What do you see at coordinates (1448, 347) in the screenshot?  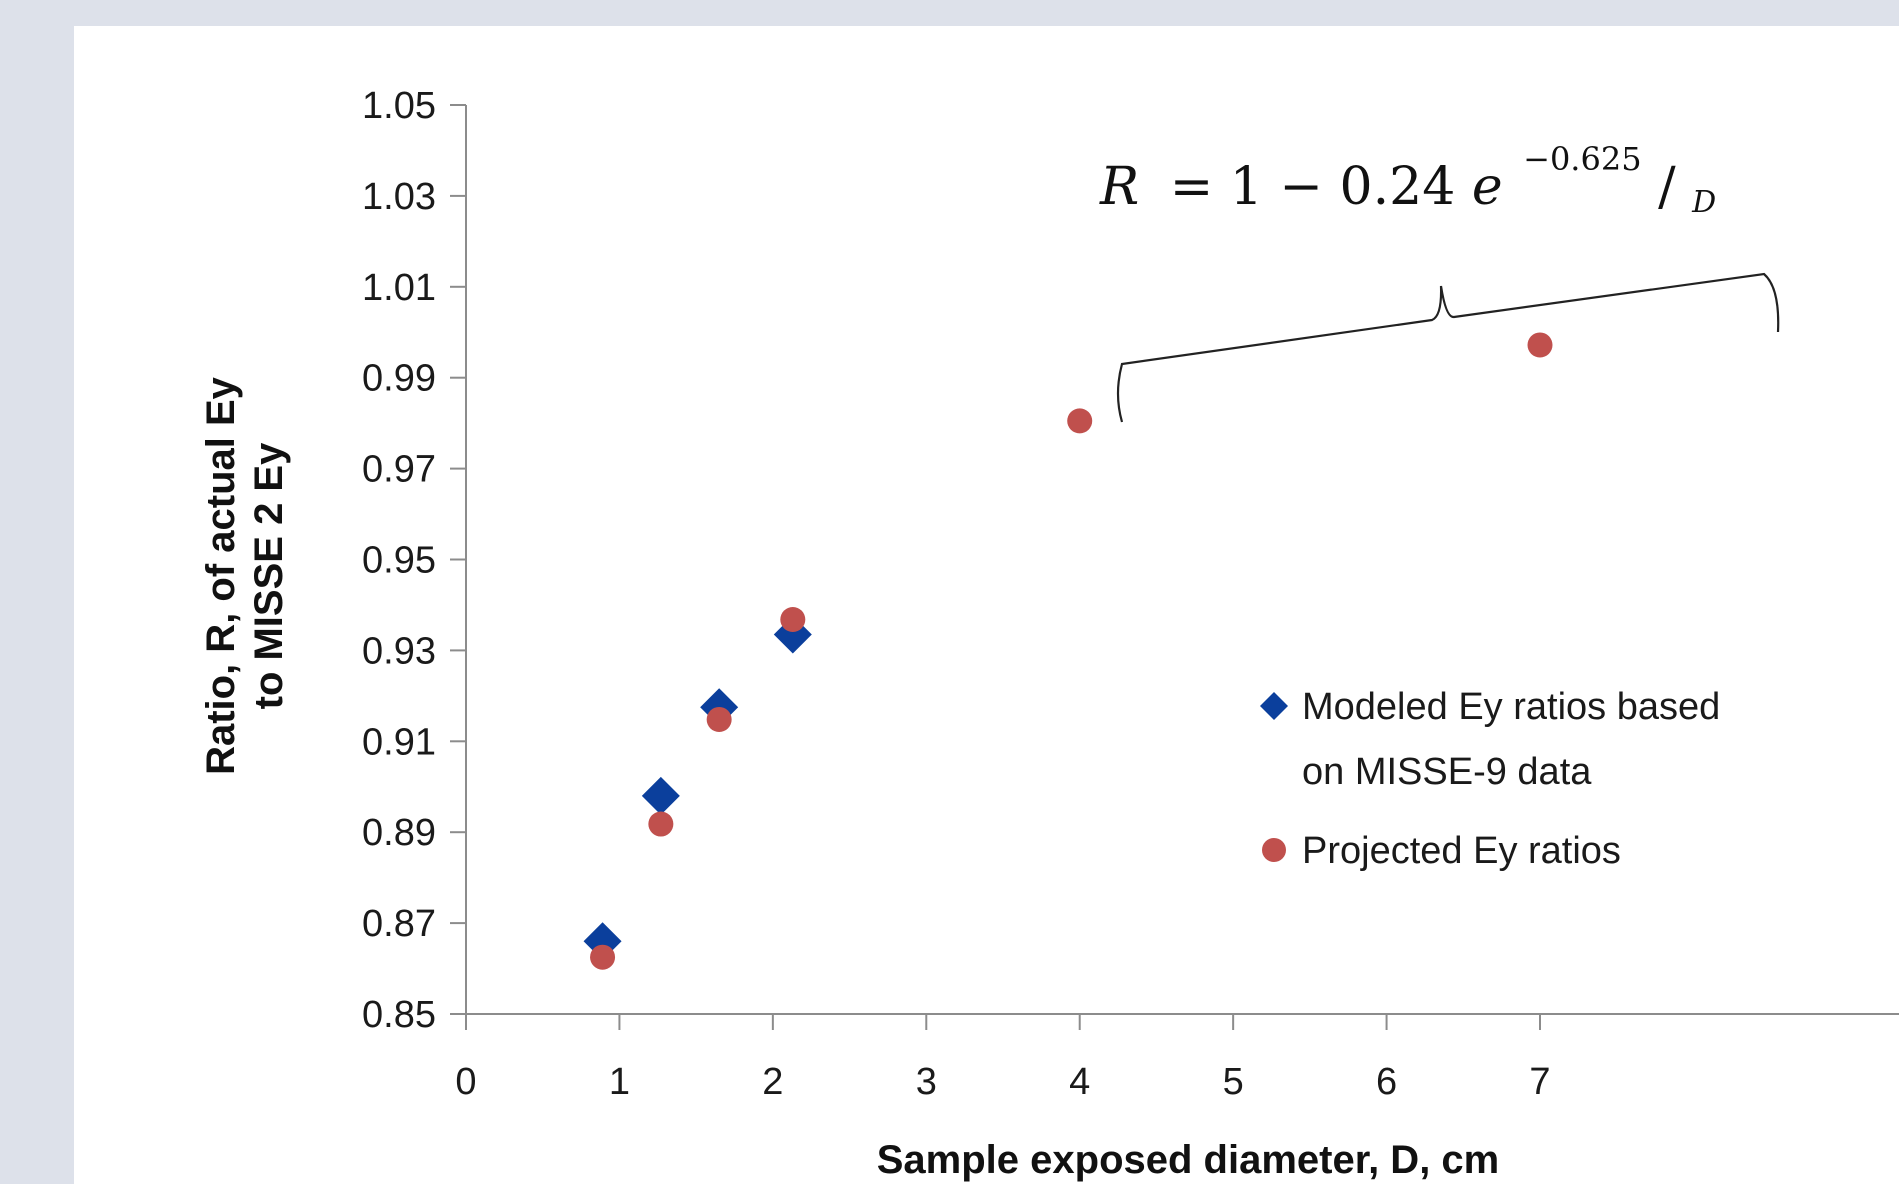 I see `curly-brace` at bounding box center [1448, 347].